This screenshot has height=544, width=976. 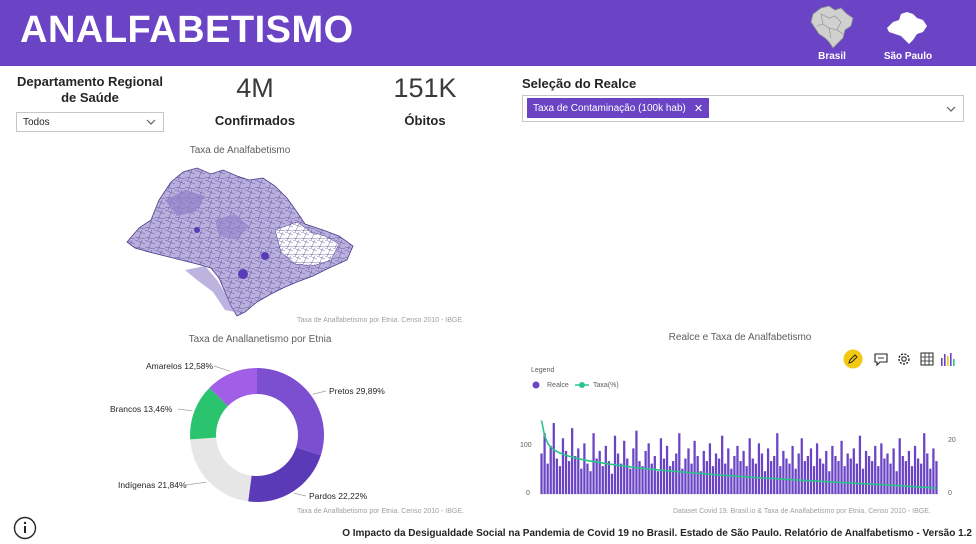 What do you see at coordinates (927, 359) in the screenshot?
I see `table-icon` at bounding box center [927, 359].